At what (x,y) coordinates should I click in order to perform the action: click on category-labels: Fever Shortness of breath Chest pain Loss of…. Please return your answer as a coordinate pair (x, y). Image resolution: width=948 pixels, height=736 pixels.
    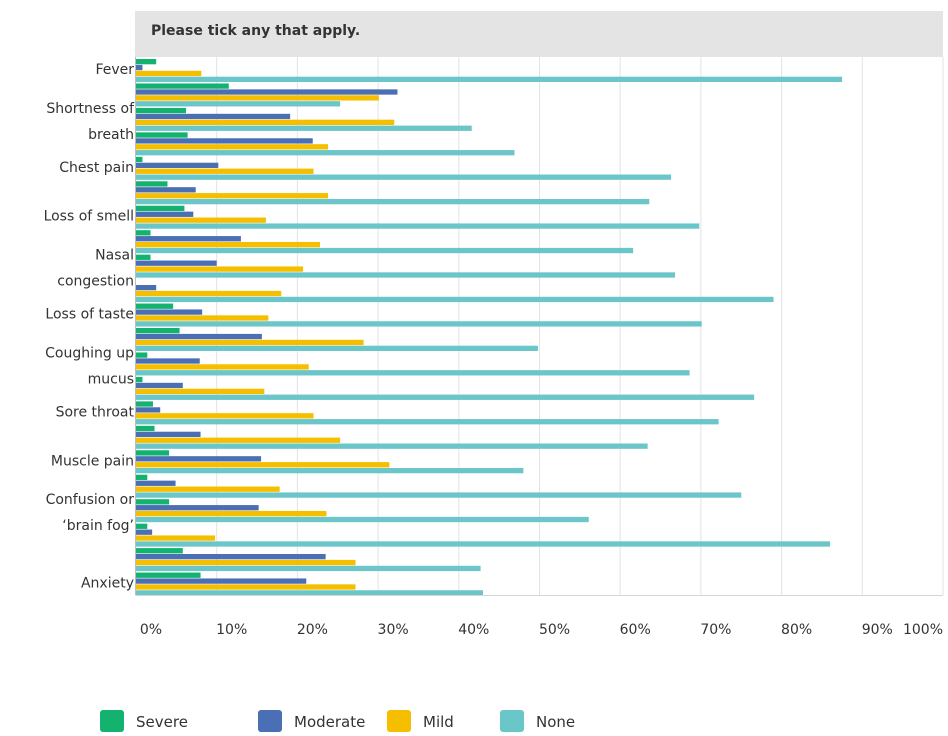
    Looking at the image, I should click on (90, 327).